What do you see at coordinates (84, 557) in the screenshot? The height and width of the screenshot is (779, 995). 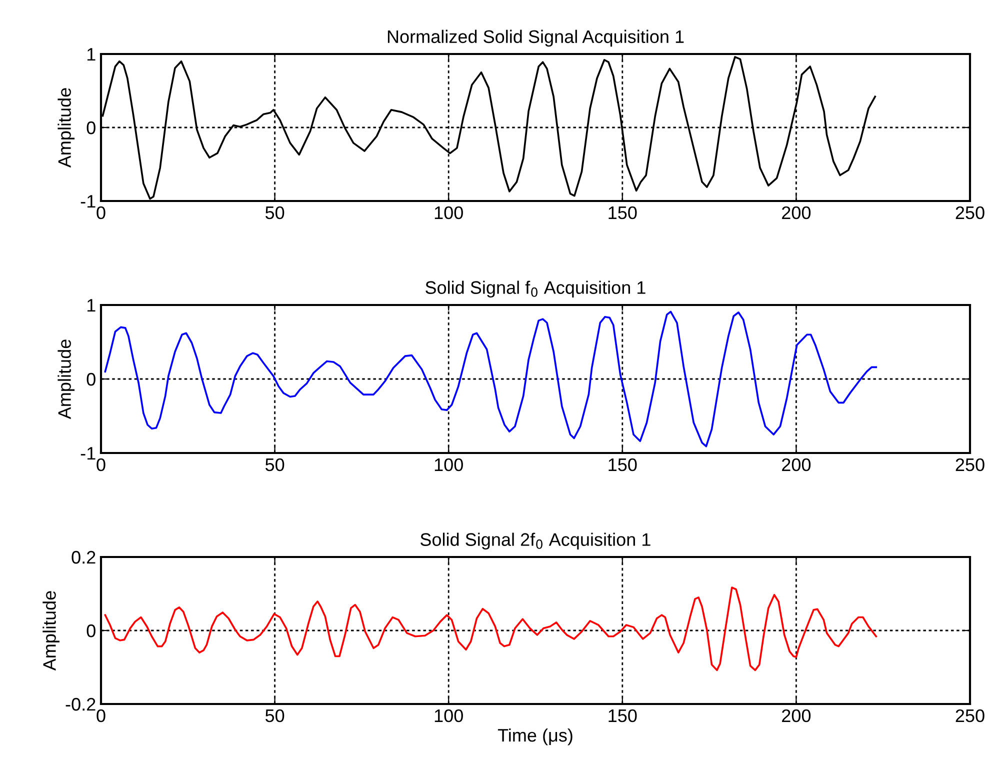 I see `y-tick-label: 0.2` at bounding box center [84, 557].